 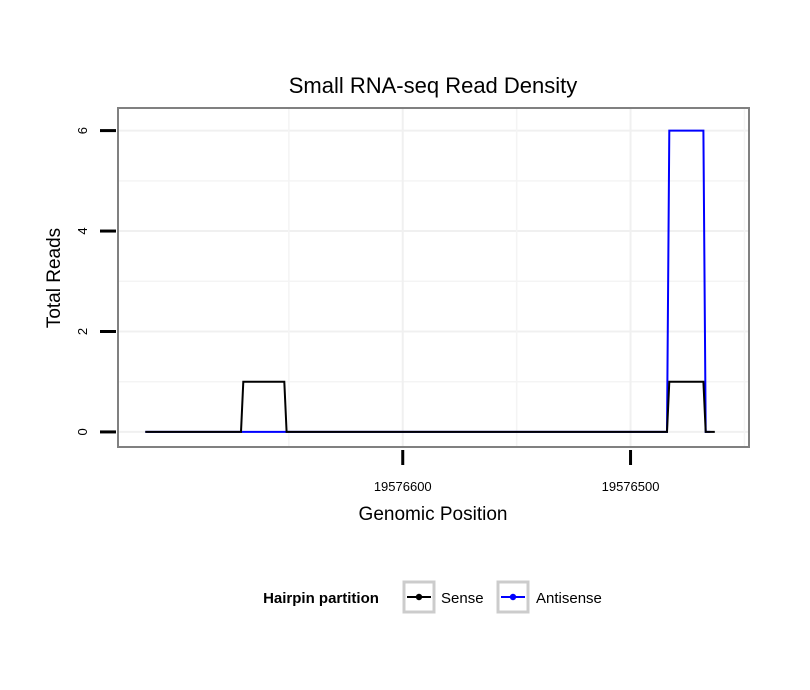 What do you see at coordinates (54, 278) in the screenshot?
I see `y-axis-label: Total Reads` at bounding box center [54, 278].